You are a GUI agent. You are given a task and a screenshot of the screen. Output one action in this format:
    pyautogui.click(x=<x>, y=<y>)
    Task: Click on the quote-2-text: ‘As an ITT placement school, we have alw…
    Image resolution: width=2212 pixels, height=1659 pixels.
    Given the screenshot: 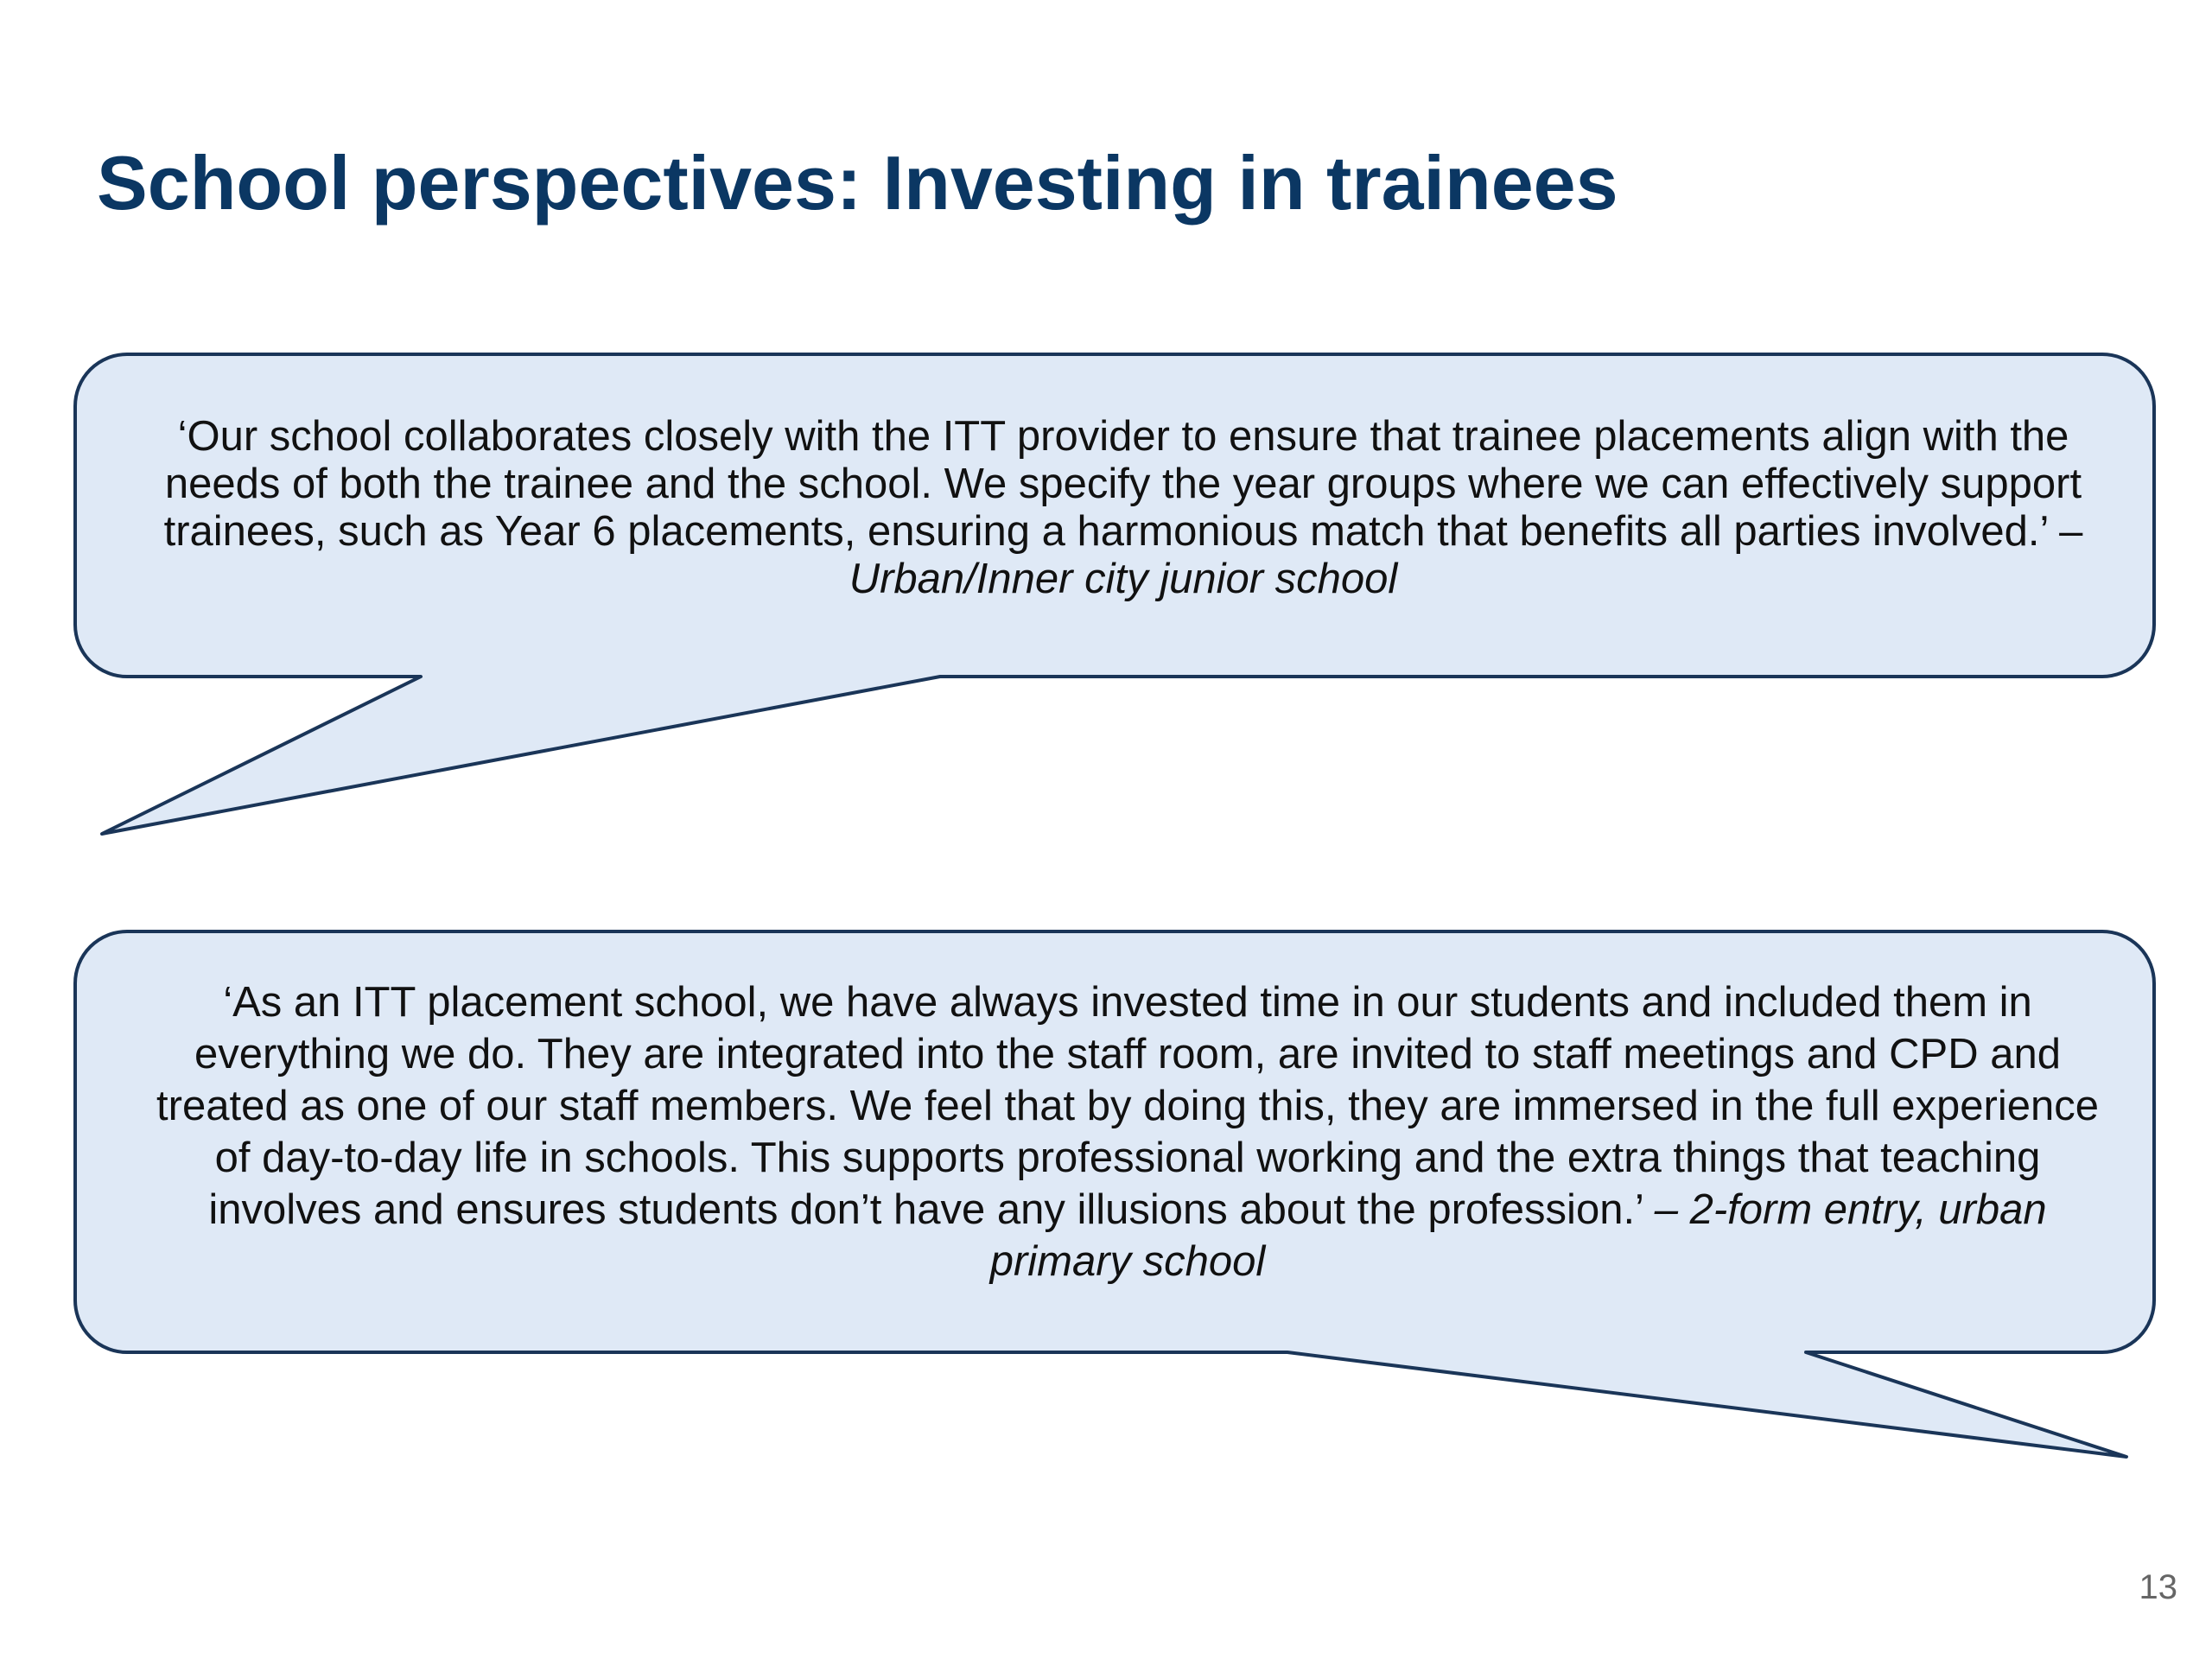 What is the action you would take?
    pyautogui.click(x=1127, y=1106)
    